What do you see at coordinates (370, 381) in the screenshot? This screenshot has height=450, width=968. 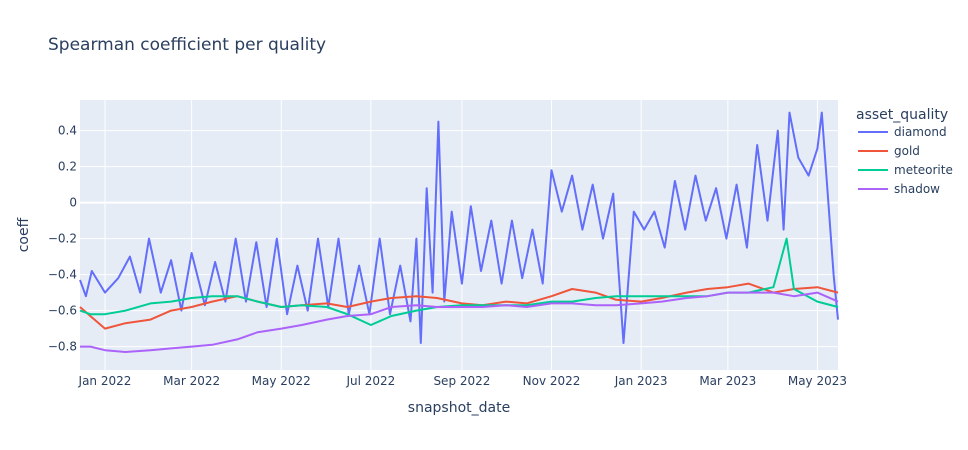 I see `x-tick-label: Jul 2022` at bounding box center [370, 381].